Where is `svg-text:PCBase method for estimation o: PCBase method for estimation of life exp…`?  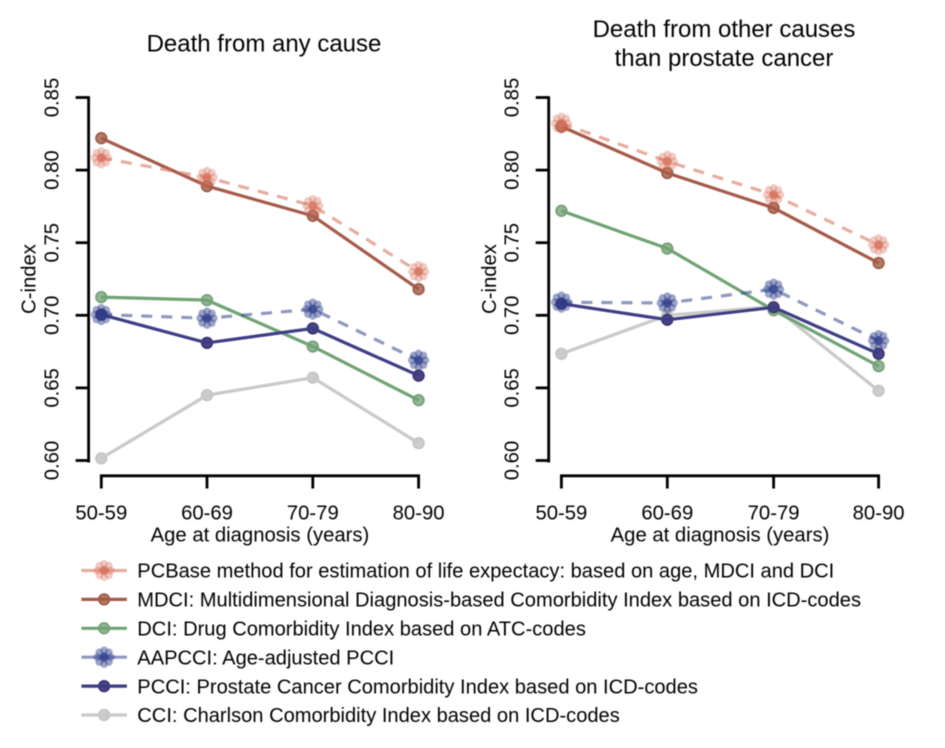 svg-text:PCBase method for estimation o: PCBase method for estimation of life exp… is located at coordinates (485, 572).